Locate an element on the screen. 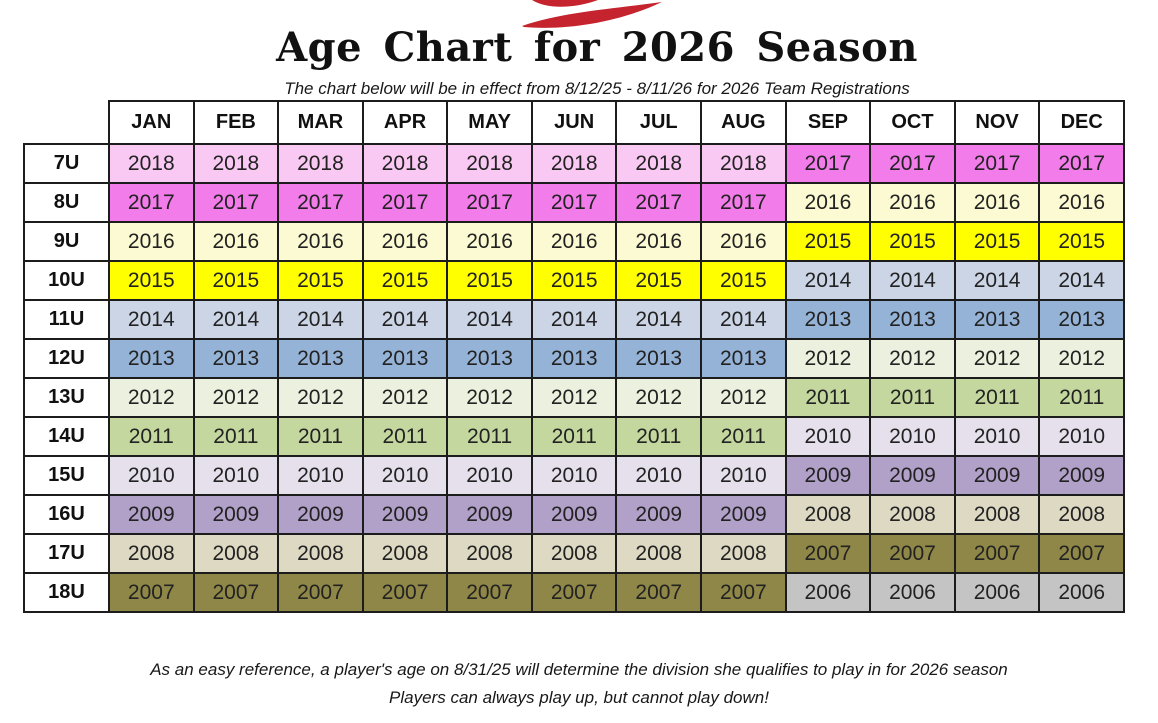 This screenshot has height=723, width=1158. division-label-cell: 18U is located at coordinates (66, 592).